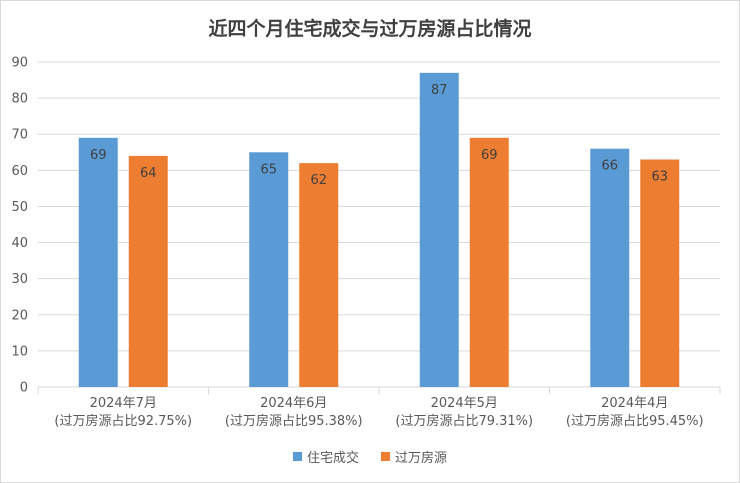 This screenshot has width=740, height=483. What do you see at coordinates (332, 458) in the screenshot?
I see `legend-label: 住宅成交` at bounding box center [332, 458].